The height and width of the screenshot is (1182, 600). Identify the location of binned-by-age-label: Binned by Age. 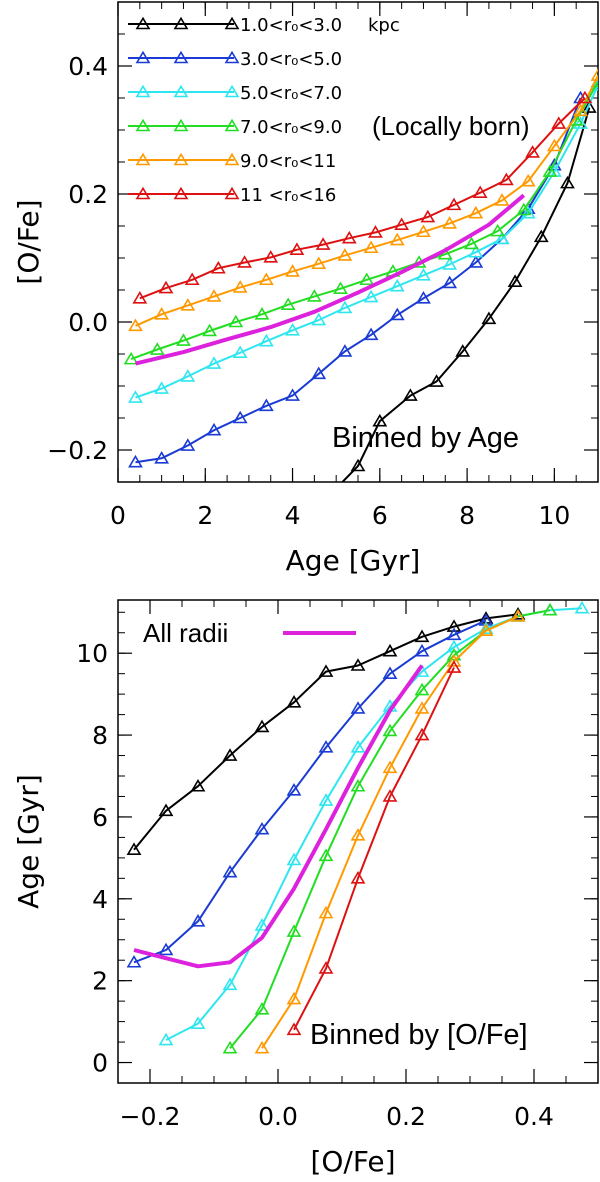
(425, 438).